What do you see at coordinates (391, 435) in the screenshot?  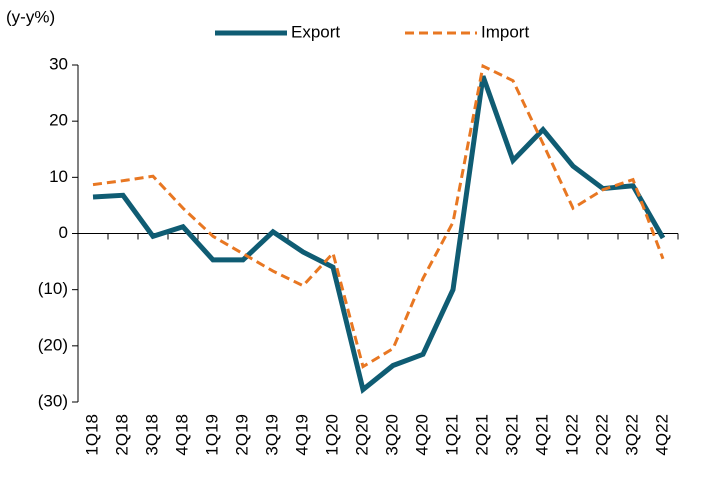 I see `x-tick-label: 3Q20` at bounding box center [391, 435].